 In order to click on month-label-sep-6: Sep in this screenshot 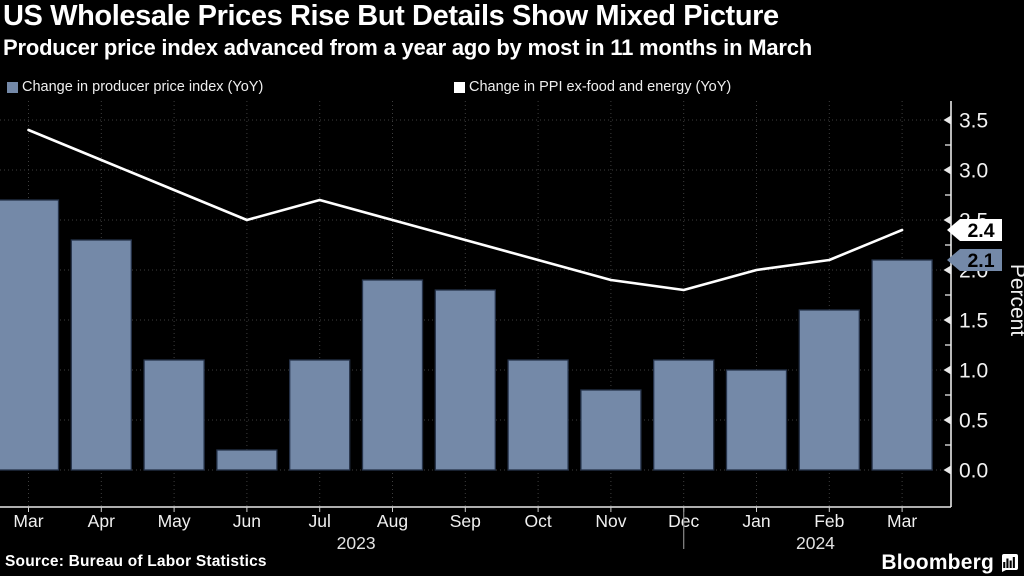, I will do `click(465, 521)`.